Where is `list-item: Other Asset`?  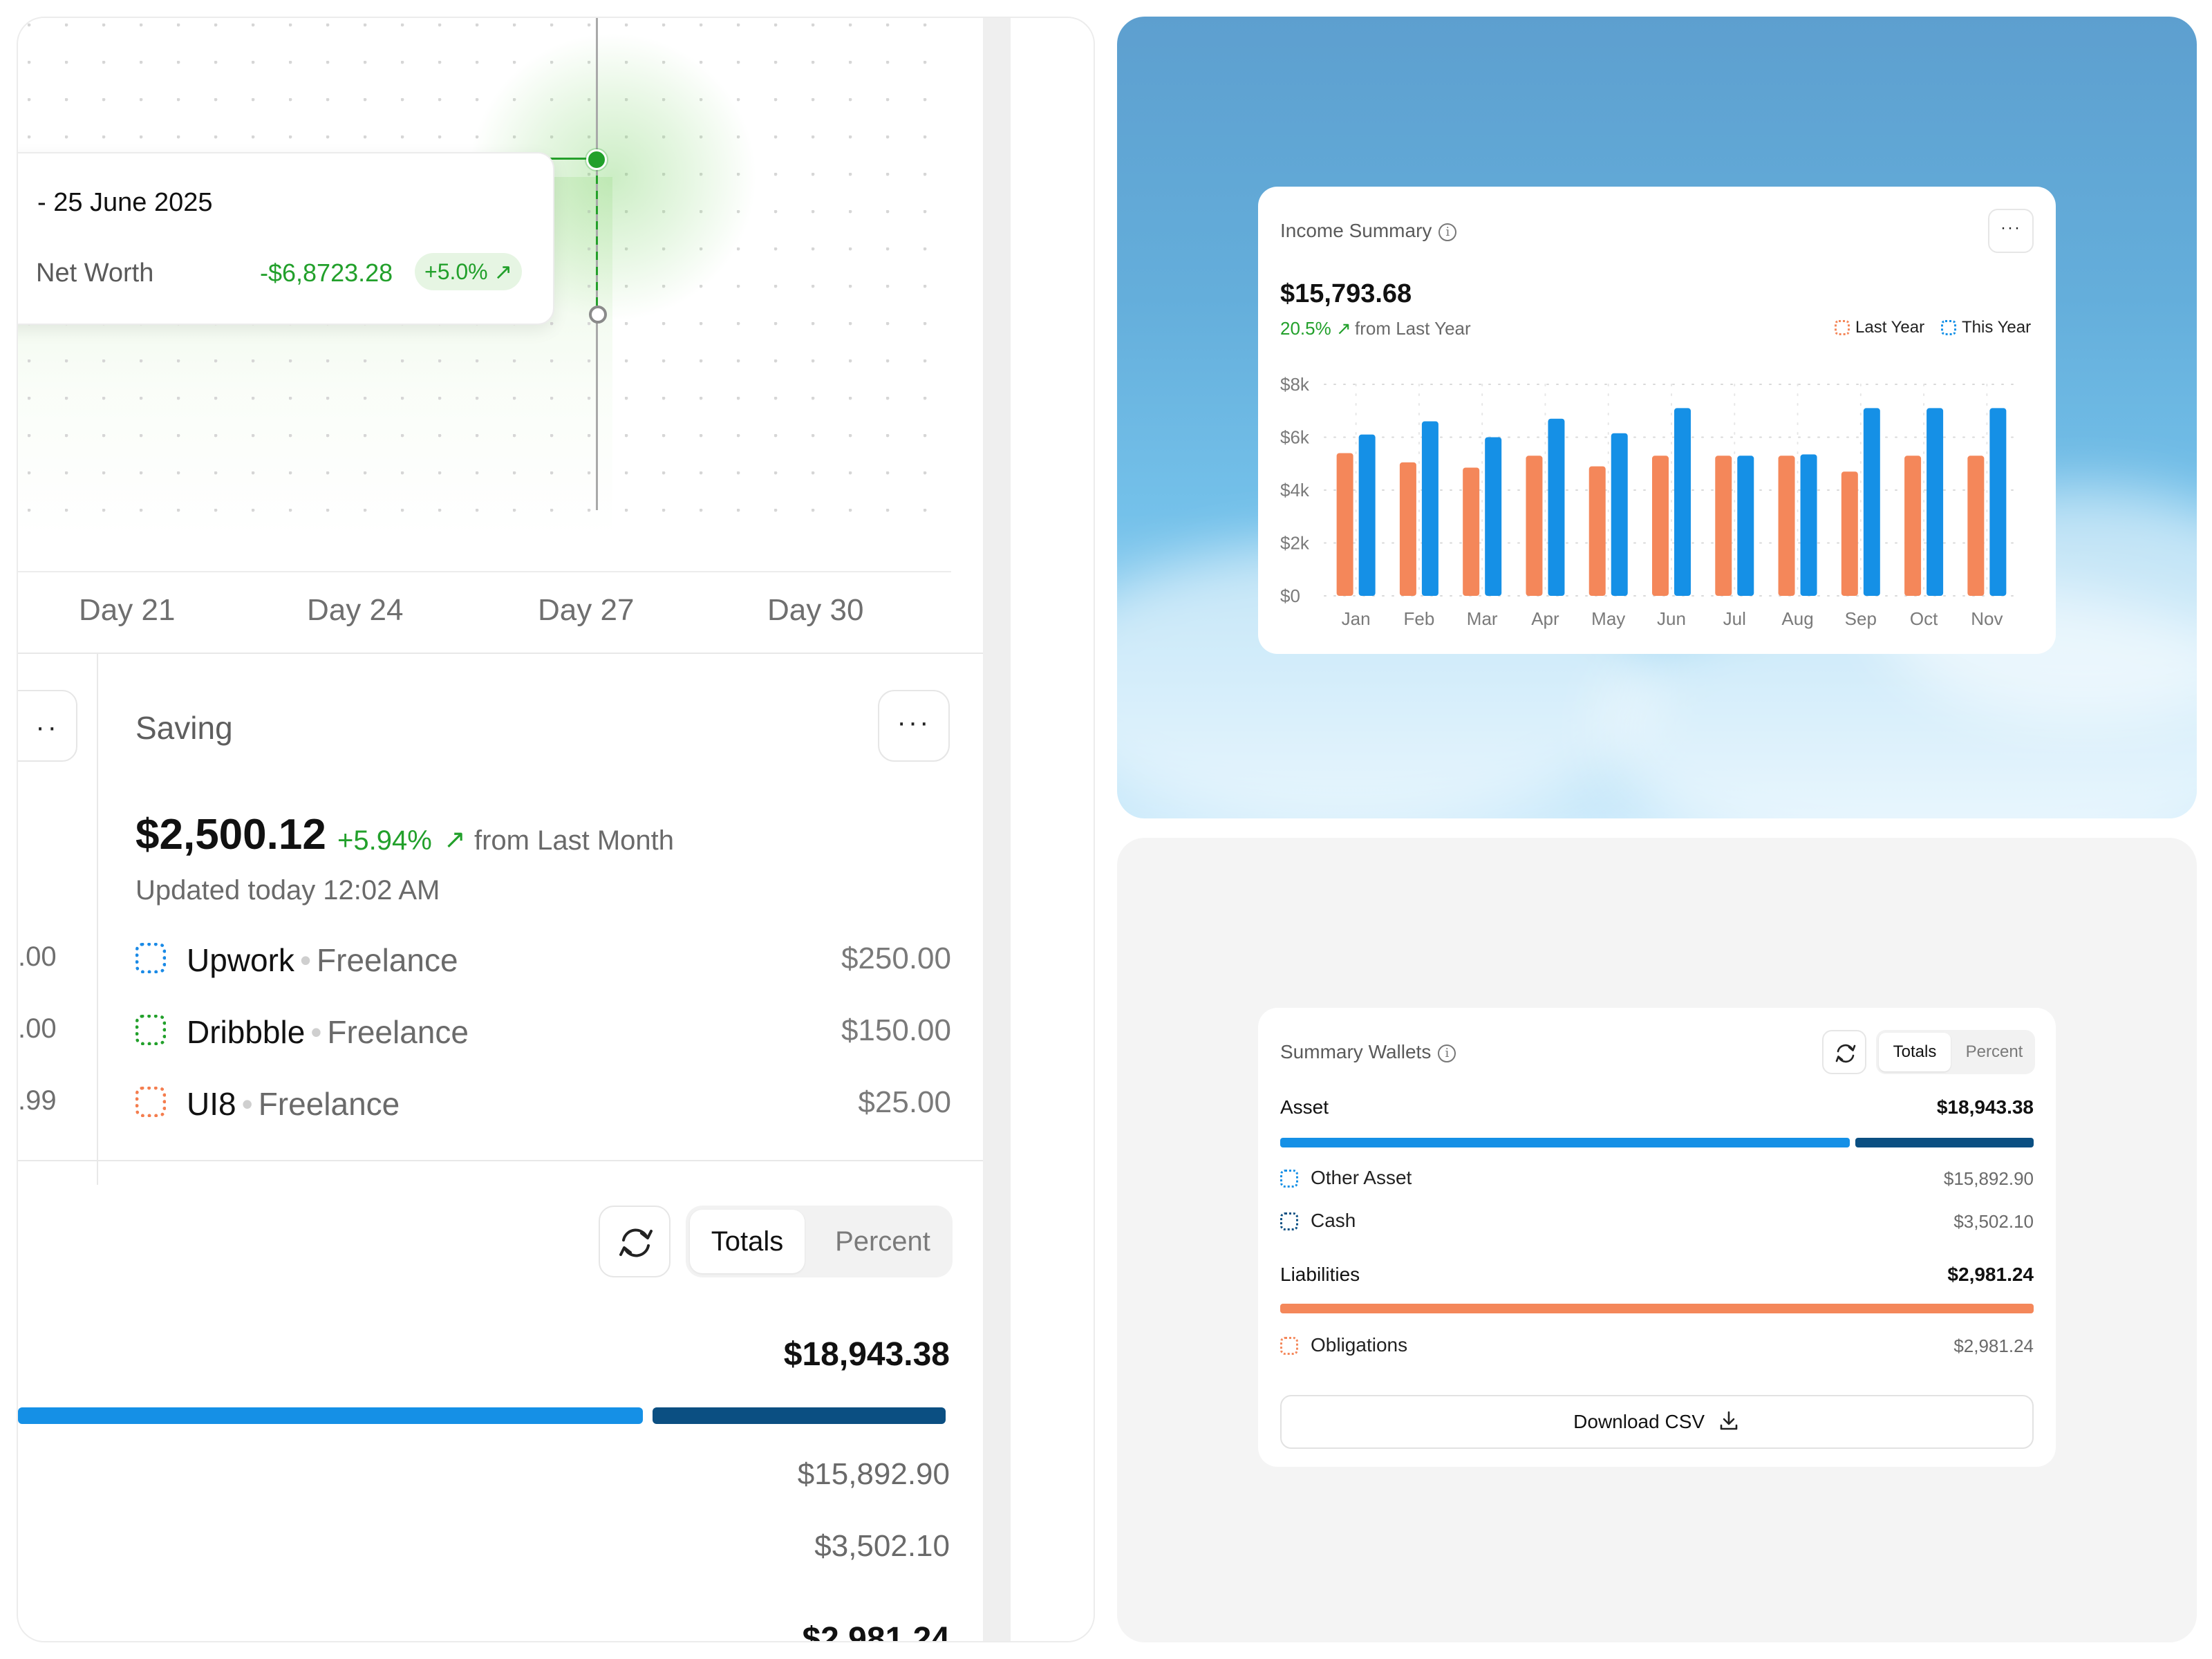 list-item: Other Asset is located at coordinates (1346, 1178).